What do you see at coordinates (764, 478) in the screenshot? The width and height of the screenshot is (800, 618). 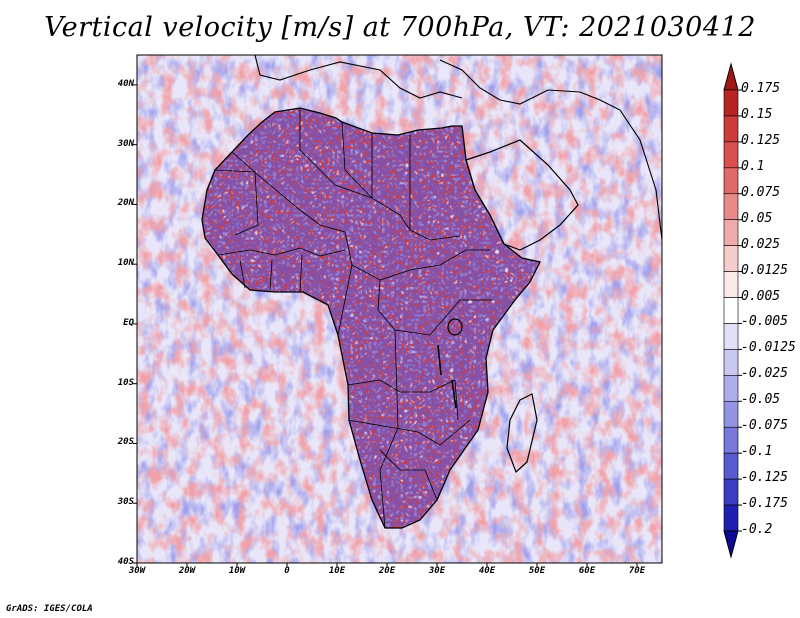 I see `colorbar-label: -0.125` at bounding box center [764, 478].